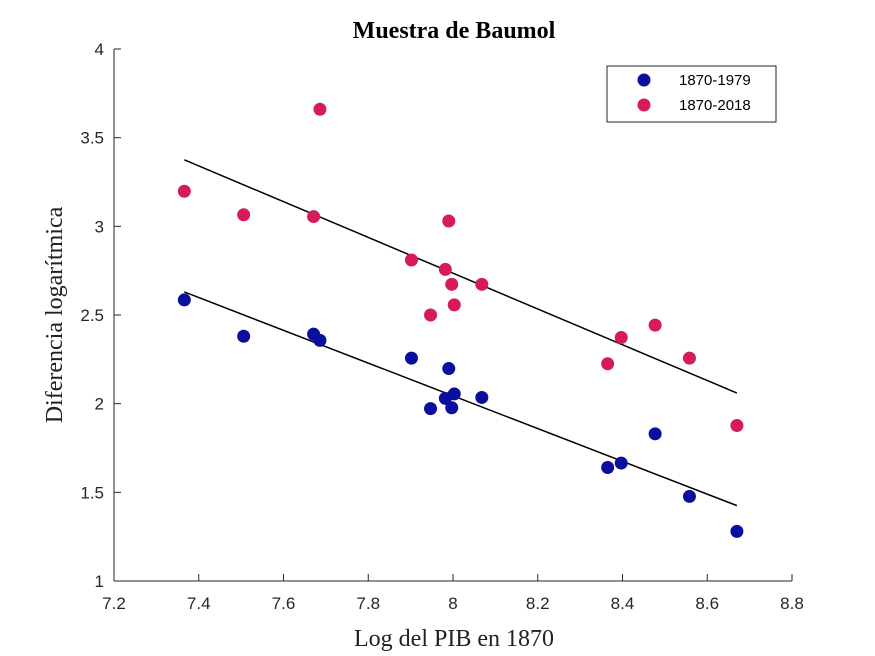 The height and width of the screenshot is (656, 875). What do you see at coordinates (715, 80) in the screenshot?
I see `legend-label-1870-1979: 1870-1979` at bounding box center [715, 80].